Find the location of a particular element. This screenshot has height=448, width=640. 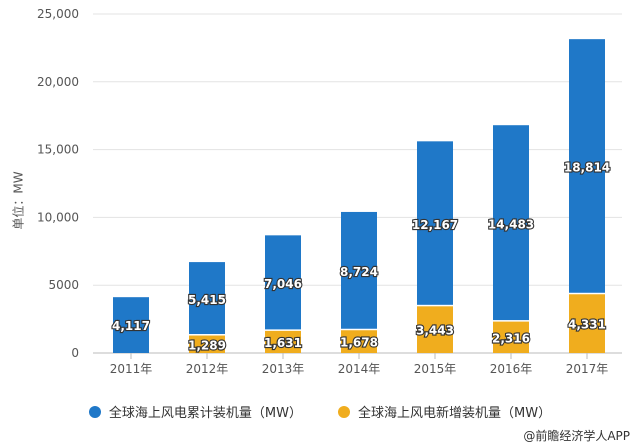

bar-cumulative-2015年 is located at coordinates (435, 223).